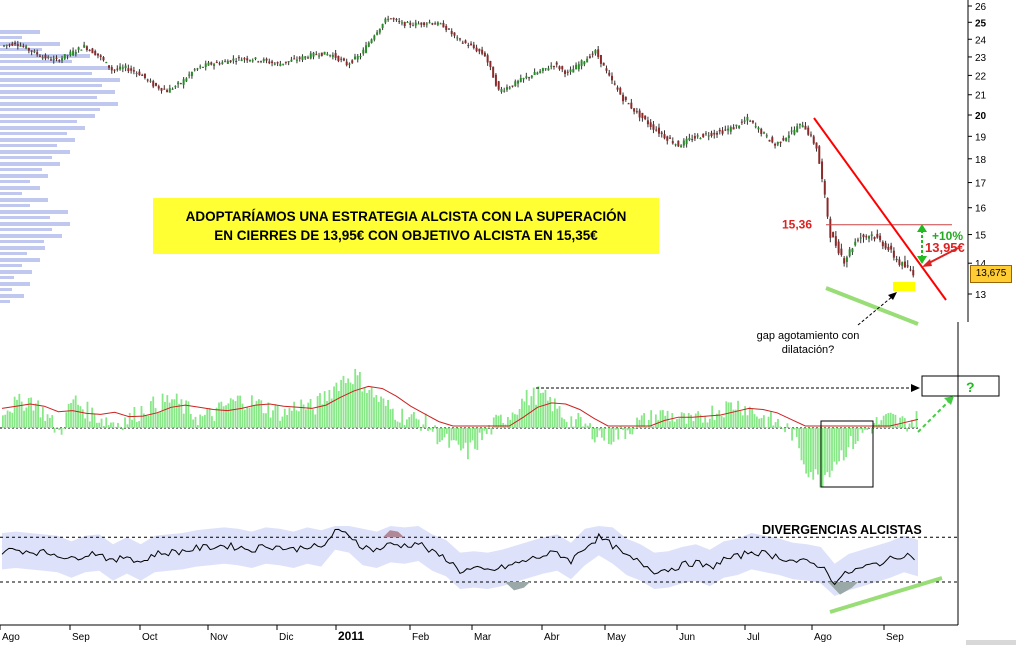  Describe the element at coordinates (904, 286) in the screenshot. I see `gap-highlight` at that location.